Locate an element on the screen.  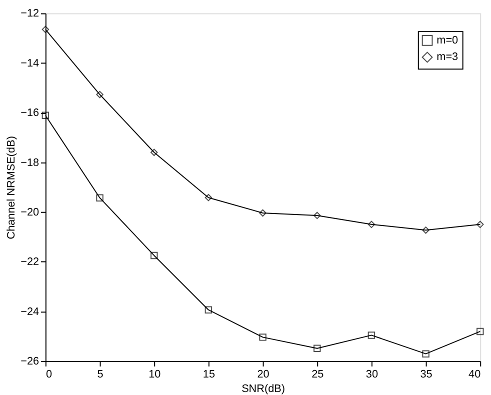
x-tick-label: 15 is located at coordinates (208, 374).